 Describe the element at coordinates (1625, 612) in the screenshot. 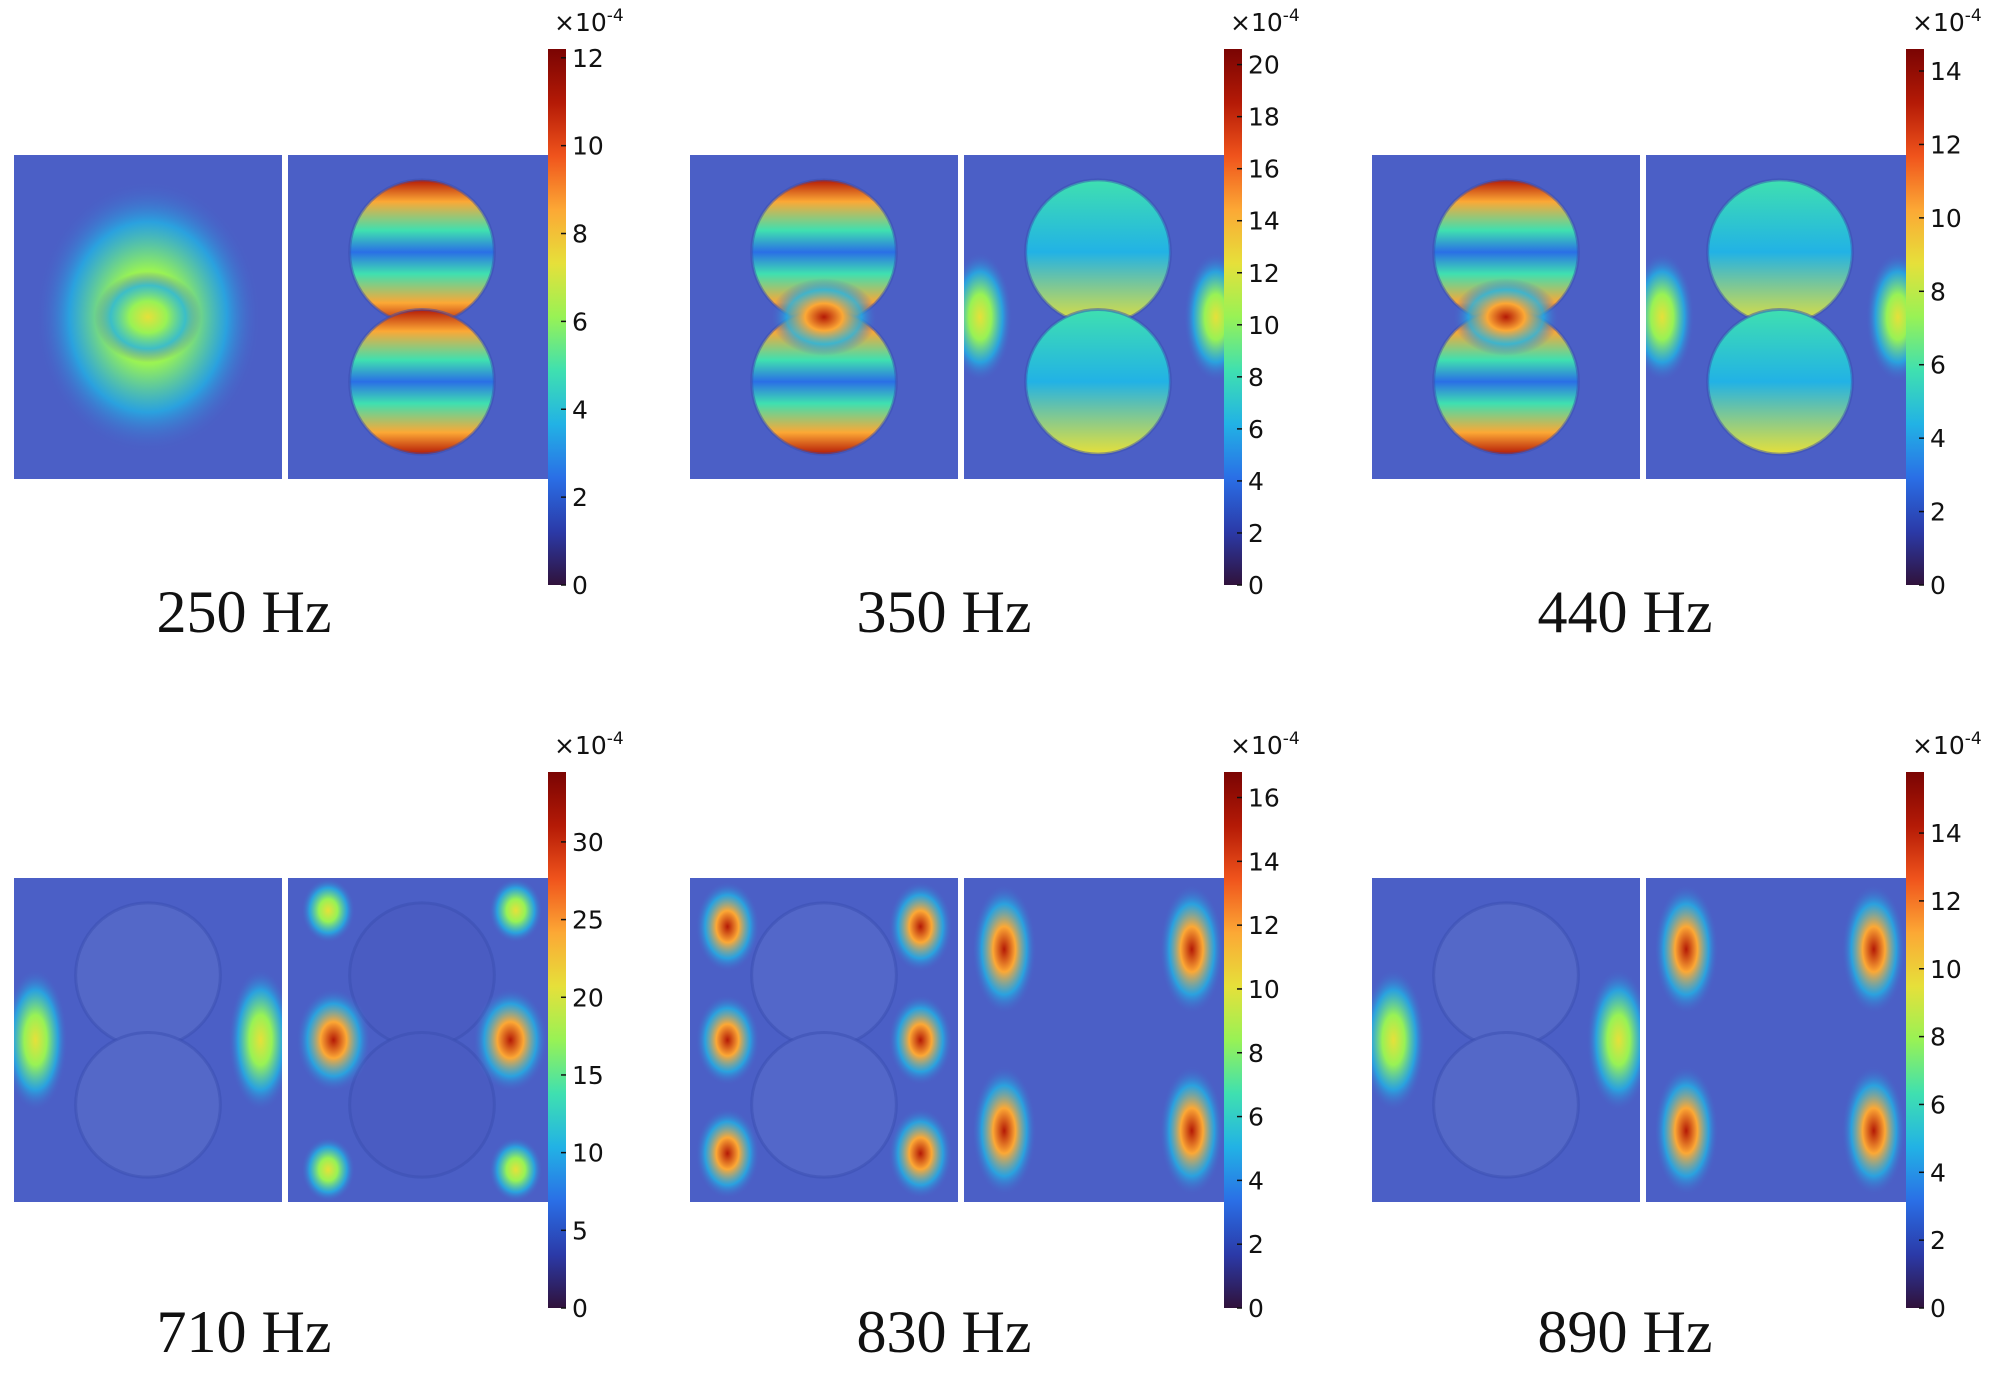

I see `frequency-label: 440 Hz` at that location.